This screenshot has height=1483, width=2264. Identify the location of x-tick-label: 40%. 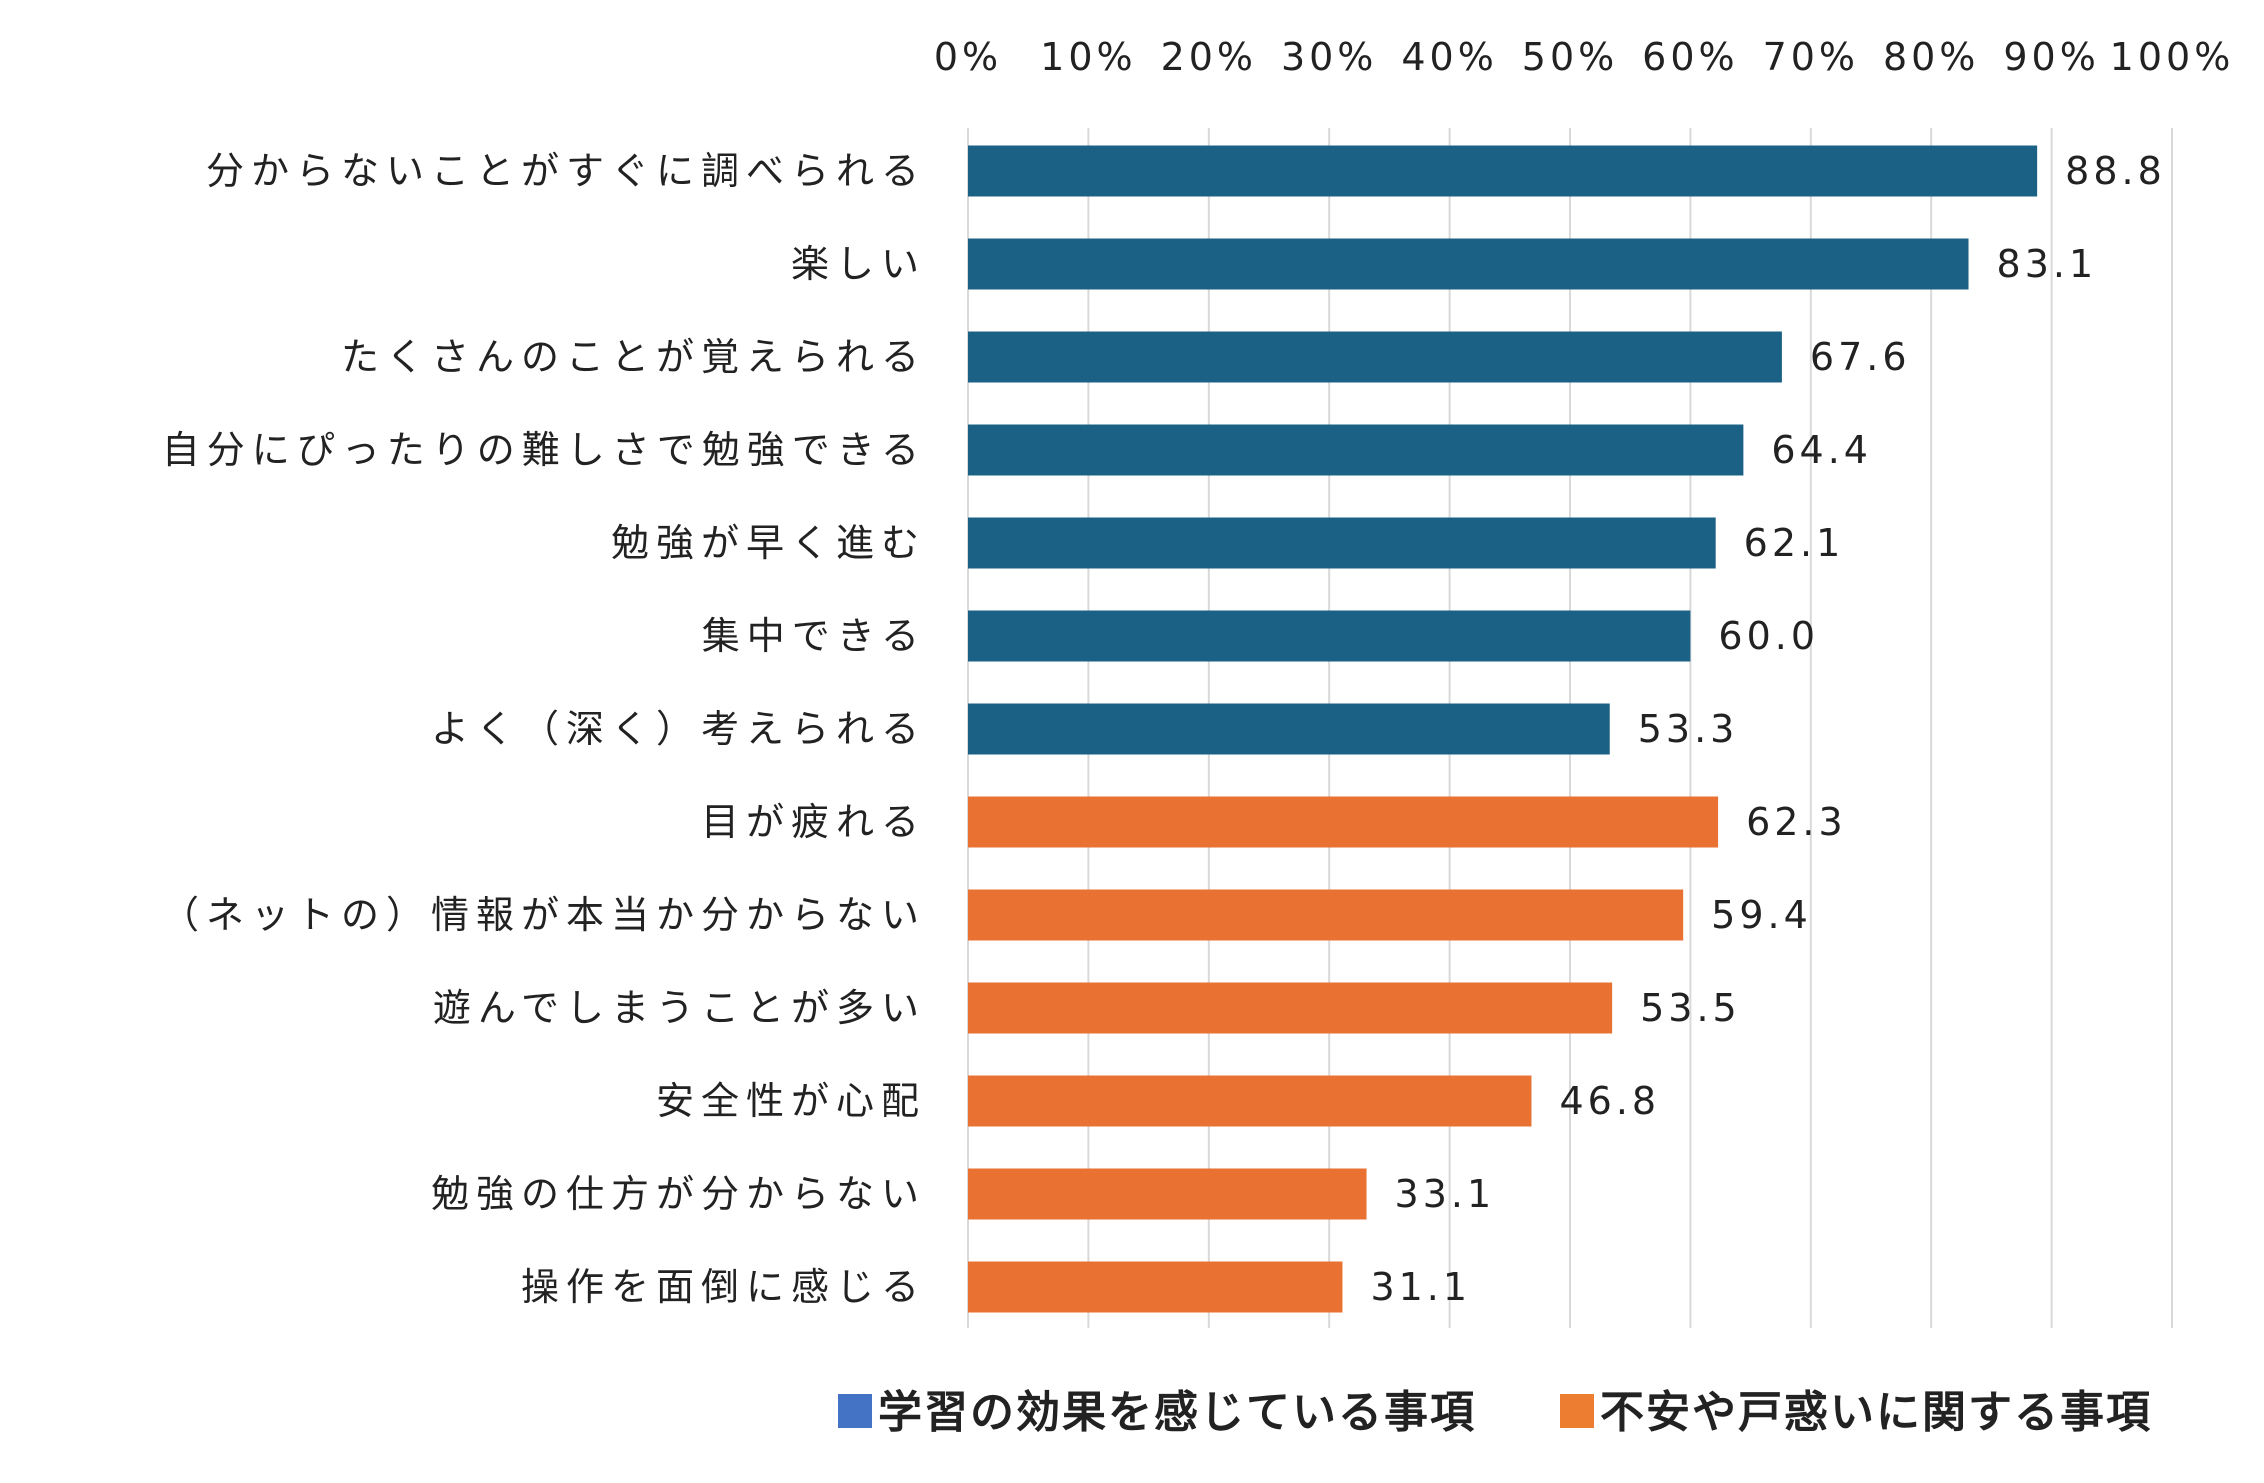
(1449, 57).